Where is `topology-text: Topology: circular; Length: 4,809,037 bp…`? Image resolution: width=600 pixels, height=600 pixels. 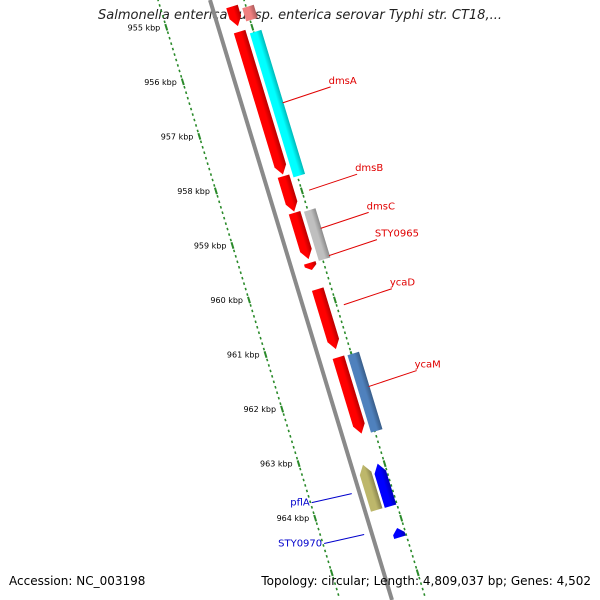 topology-text: Topology: circular; Length: 4,809,037 bp… is located at coordinates (426, 581).